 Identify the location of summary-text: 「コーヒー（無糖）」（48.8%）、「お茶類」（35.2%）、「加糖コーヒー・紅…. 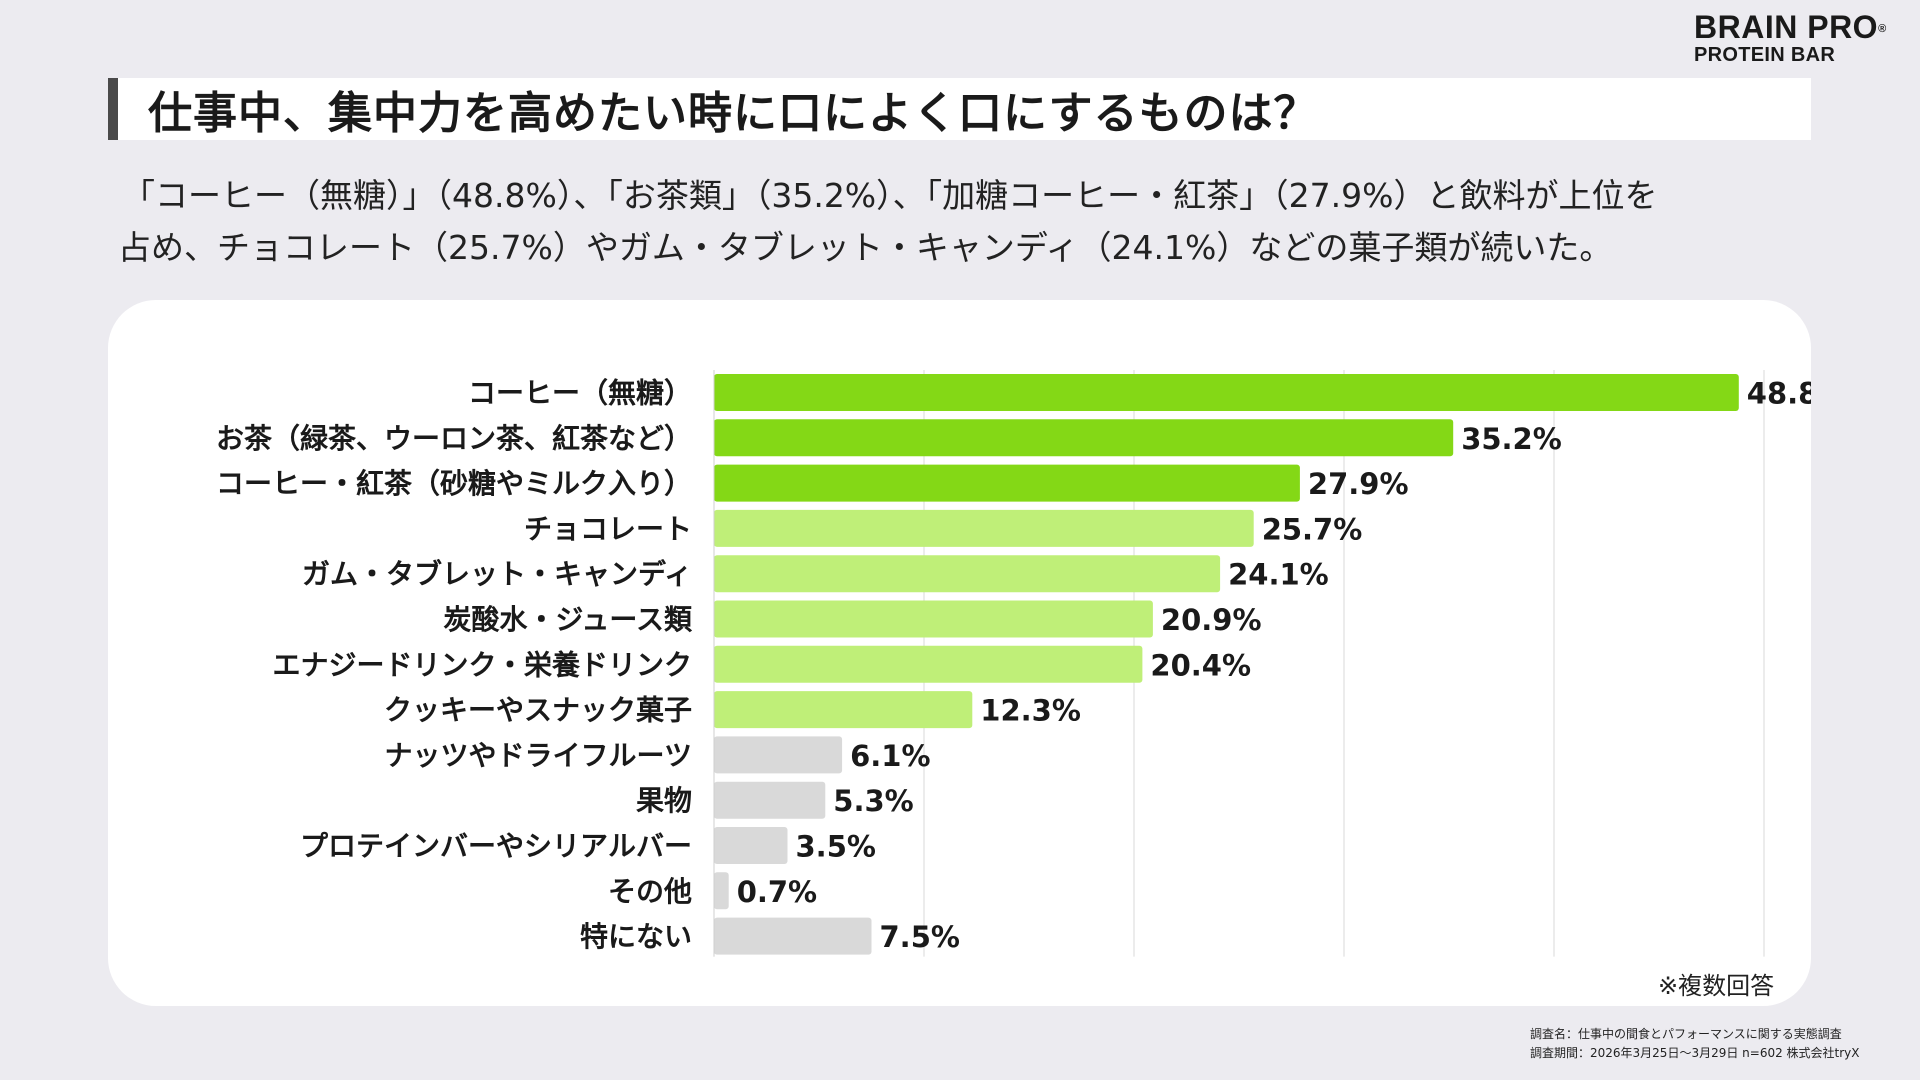
(968, 222).